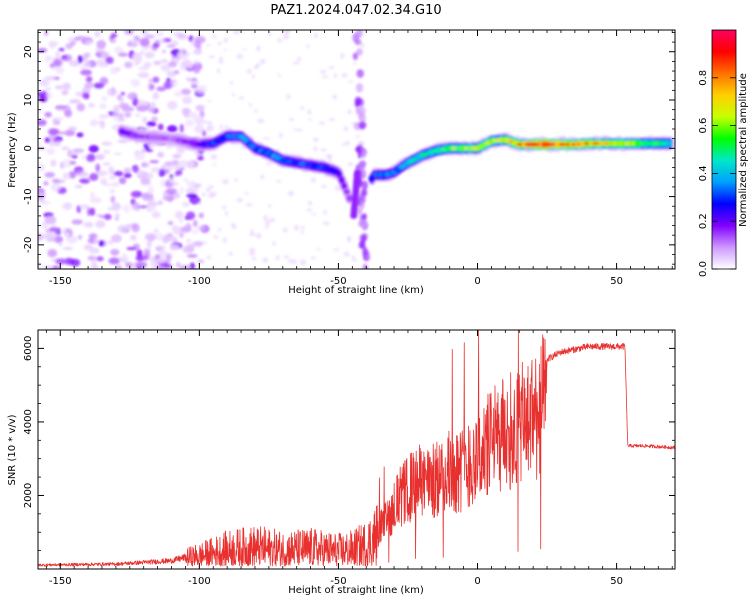 Image resolution: width=750 pixels, height=600 pixels. I want to click on x-tick-label: -50, so click(338, 281).